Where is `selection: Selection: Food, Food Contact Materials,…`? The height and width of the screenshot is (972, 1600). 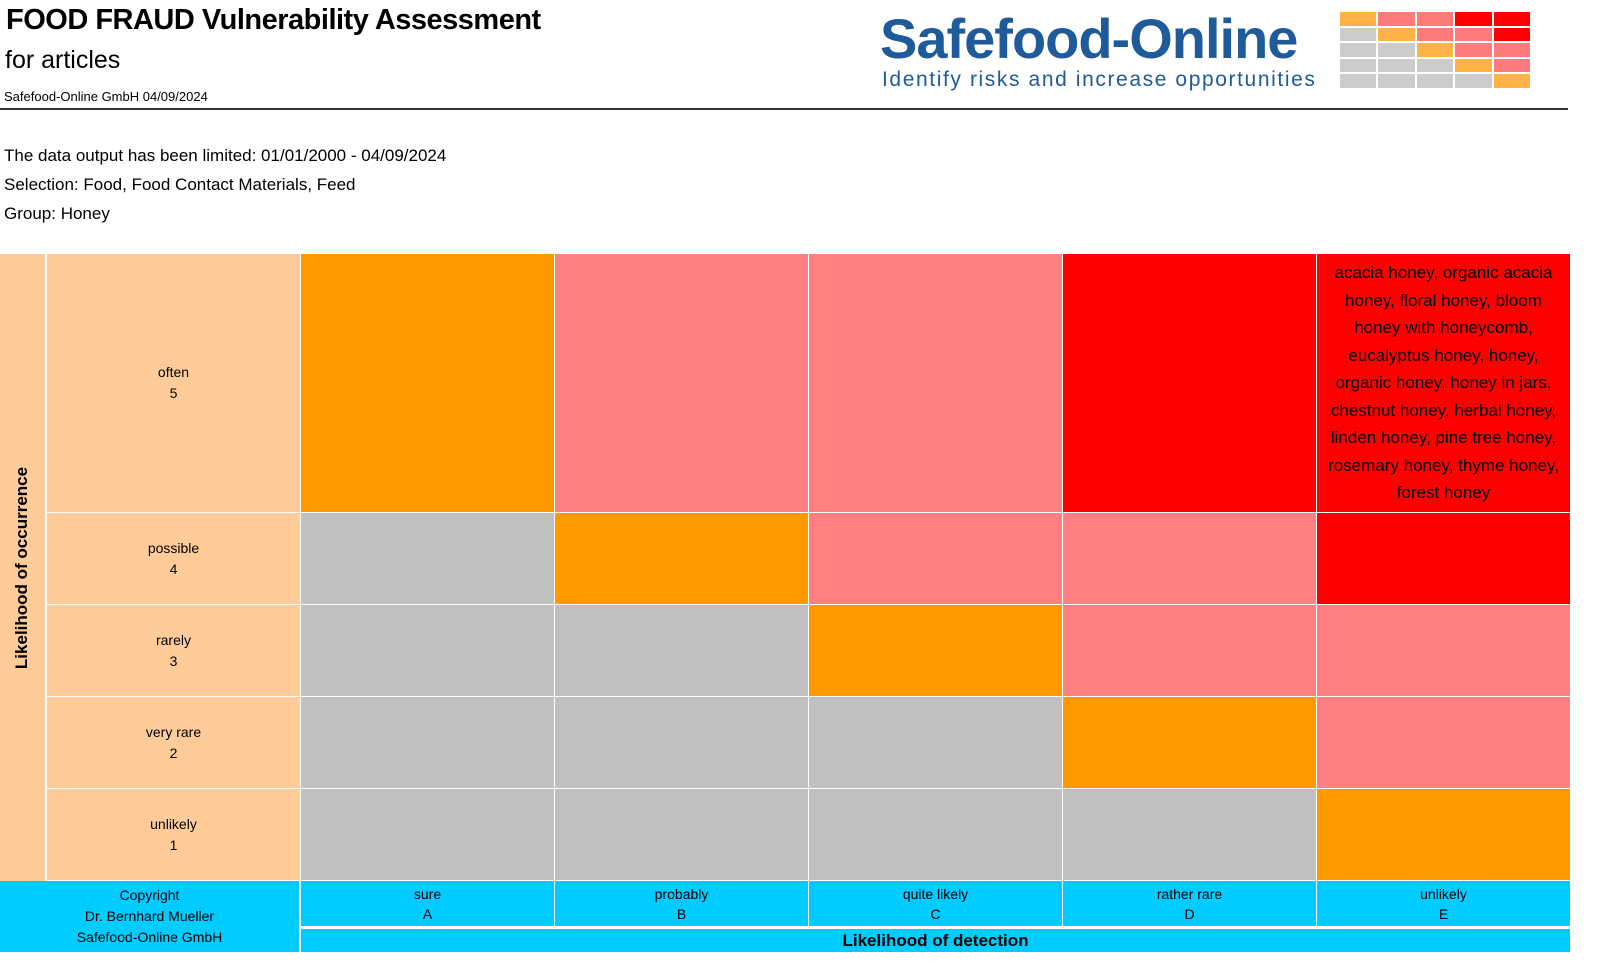 selection: Selection: Food, Food Contact Materials,… is located at coordinates (180, 184).